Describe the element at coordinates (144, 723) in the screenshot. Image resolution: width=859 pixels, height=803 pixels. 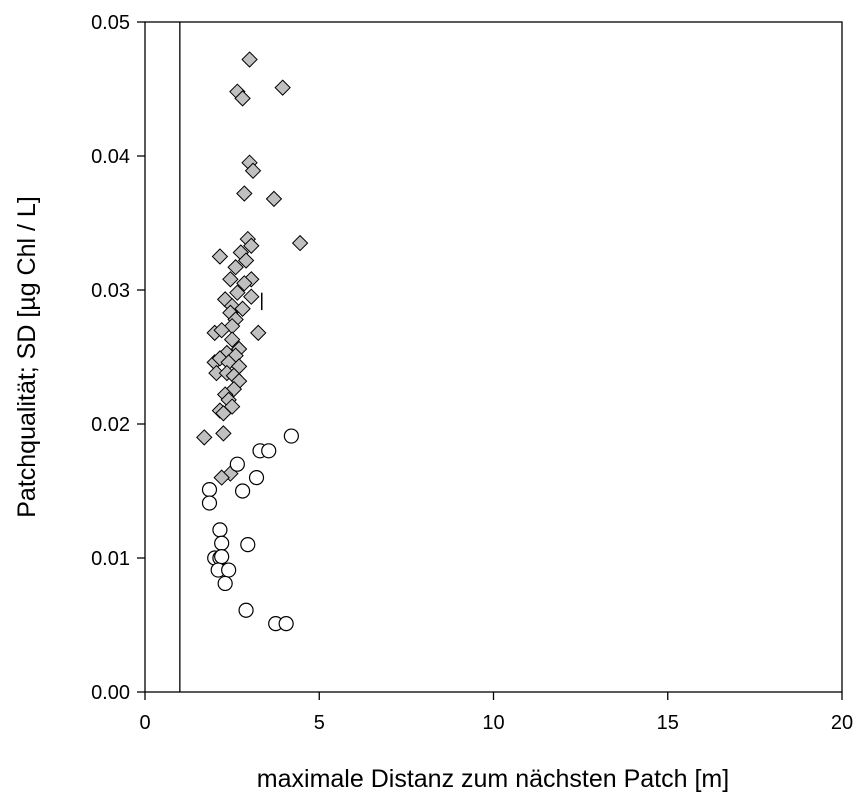
I see `x-tick-label: 0` at that location.